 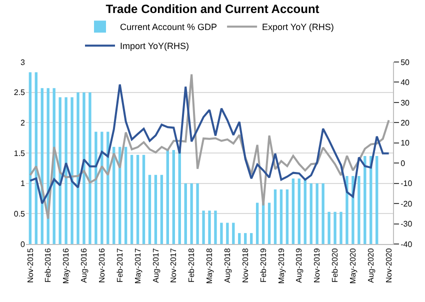 I want to click on x-tick-label: Feb-2020, so click(x=335, y=265).